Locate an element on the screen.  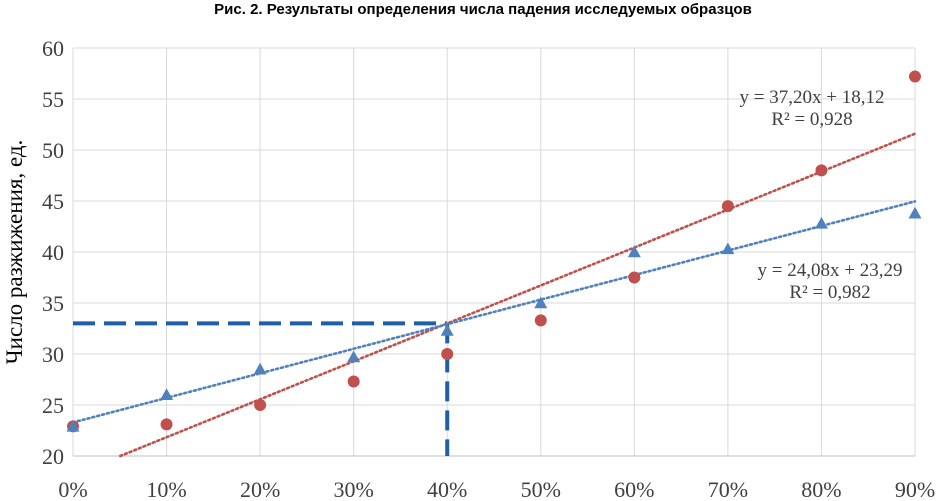
x-tick-label: 50% is located at coordinates (541, 489).